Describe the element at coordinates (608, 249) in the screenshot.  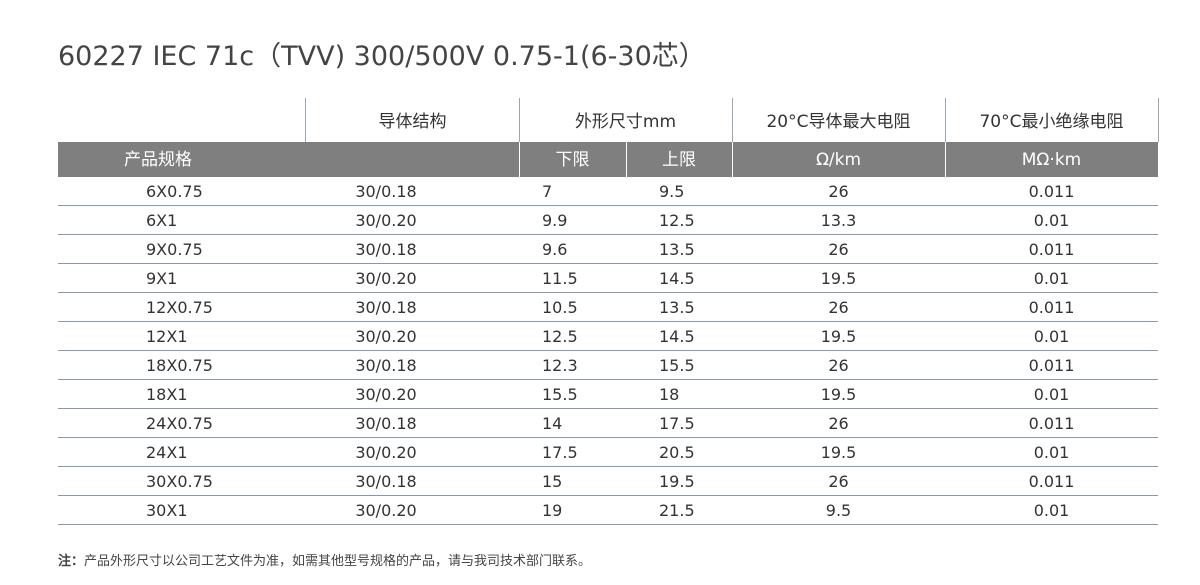
I see `table-row: 9X0.75 30/0.18 9.6 13.5 26 0.011` at that location.